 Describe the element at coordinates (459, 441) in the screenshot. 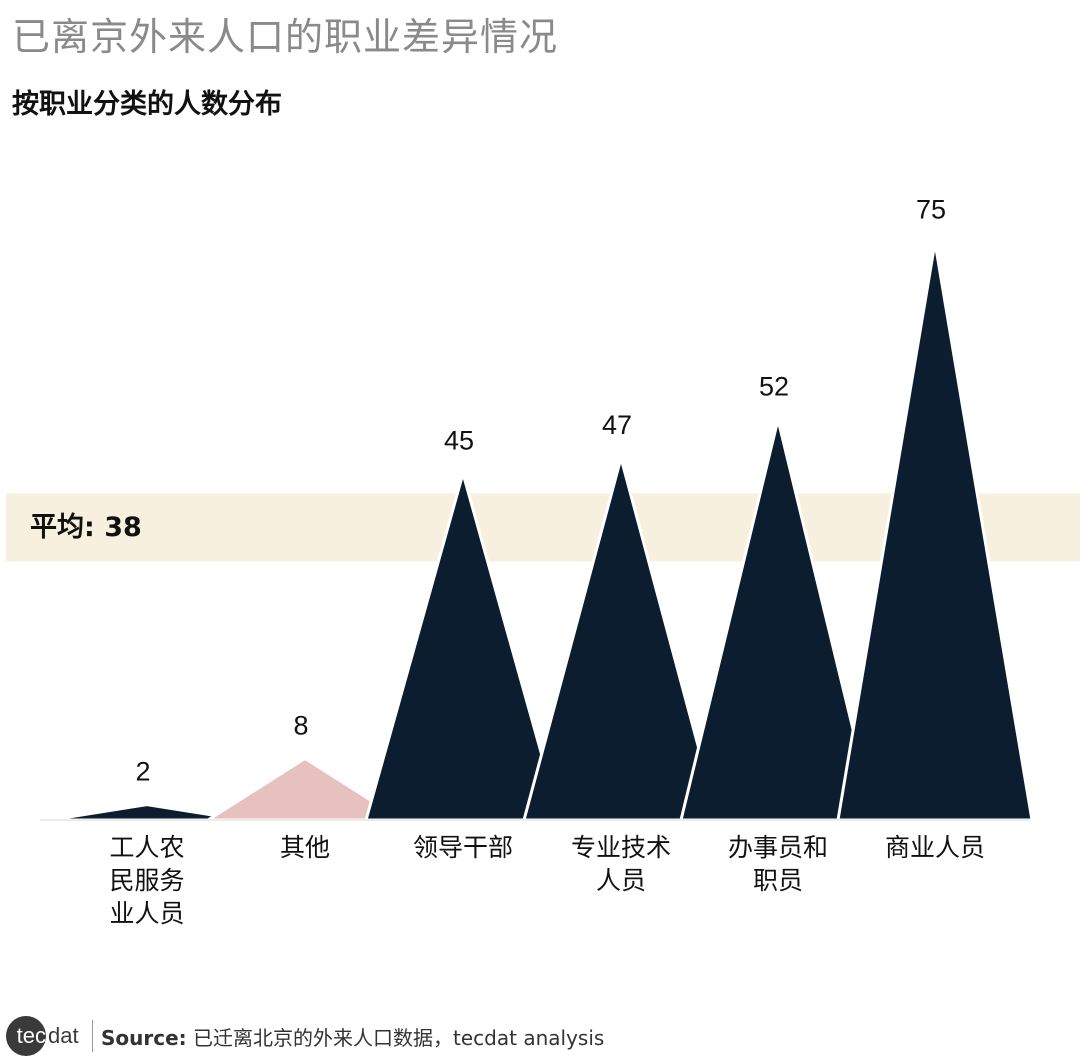

I see `value-label-3: 45` at that location.